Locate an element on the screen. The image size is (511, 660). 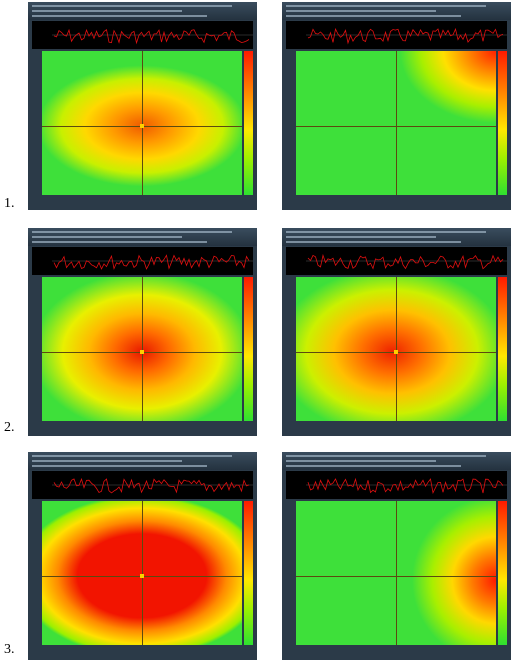
figure-label: 1. is located at coordinates (9, 203).